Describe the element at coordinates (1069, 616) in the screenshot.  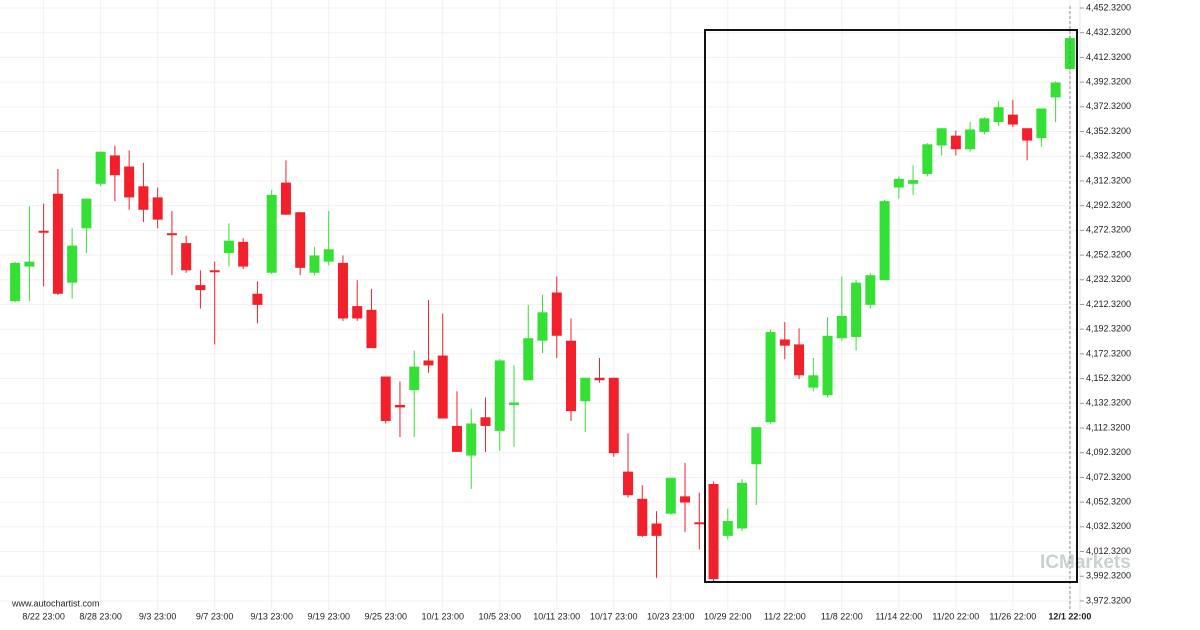
I see `x-tick-label: 12/1 22:00` at that location.